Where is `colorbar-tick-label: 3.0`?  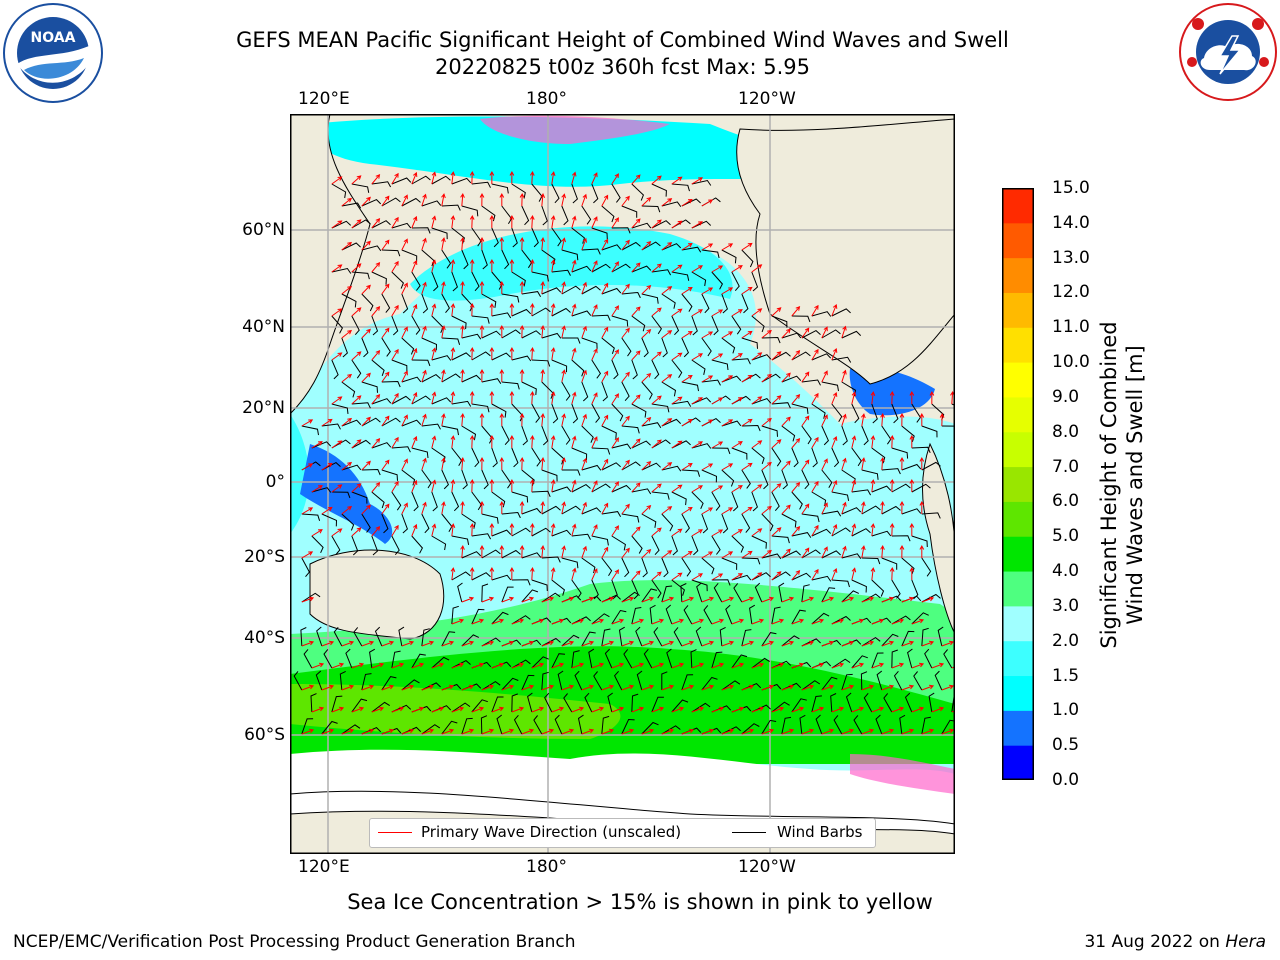
colorbar-tick-label: 3.0 is located at coordinates (1066, 605).